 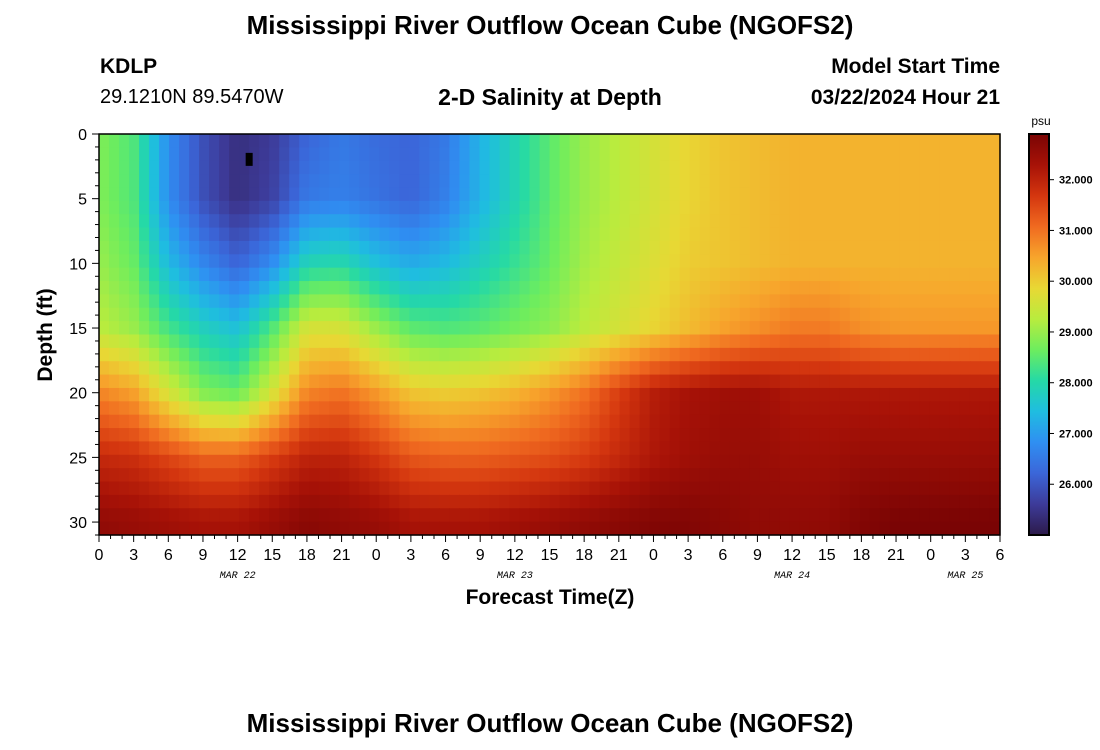 I want to click on x-tick-label: 18, so click(x=584, y=555).